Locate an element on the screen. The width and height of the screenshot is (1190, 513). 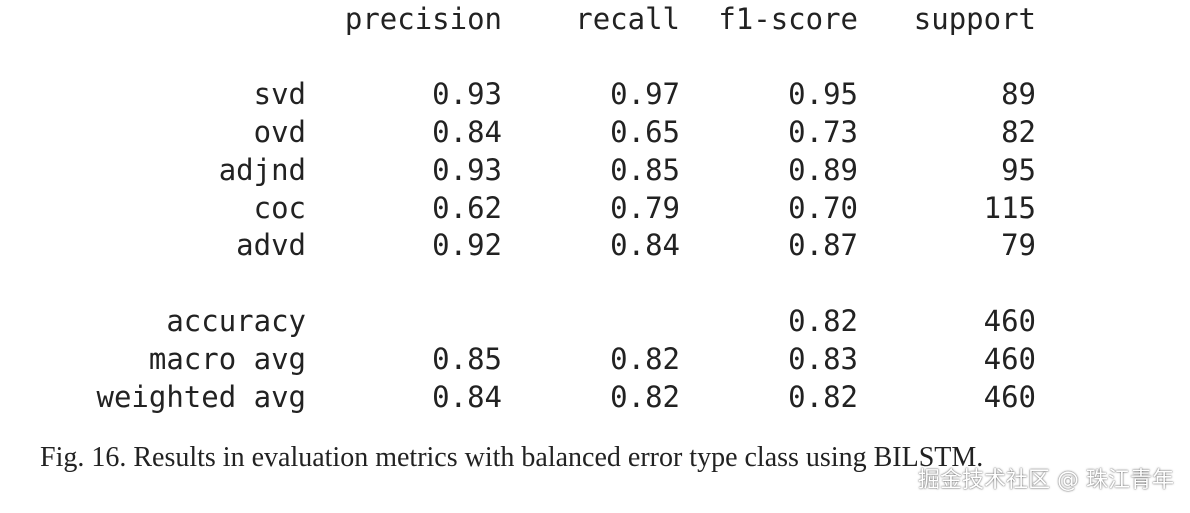
header-recall: recall is located at coordinates (627, 19).